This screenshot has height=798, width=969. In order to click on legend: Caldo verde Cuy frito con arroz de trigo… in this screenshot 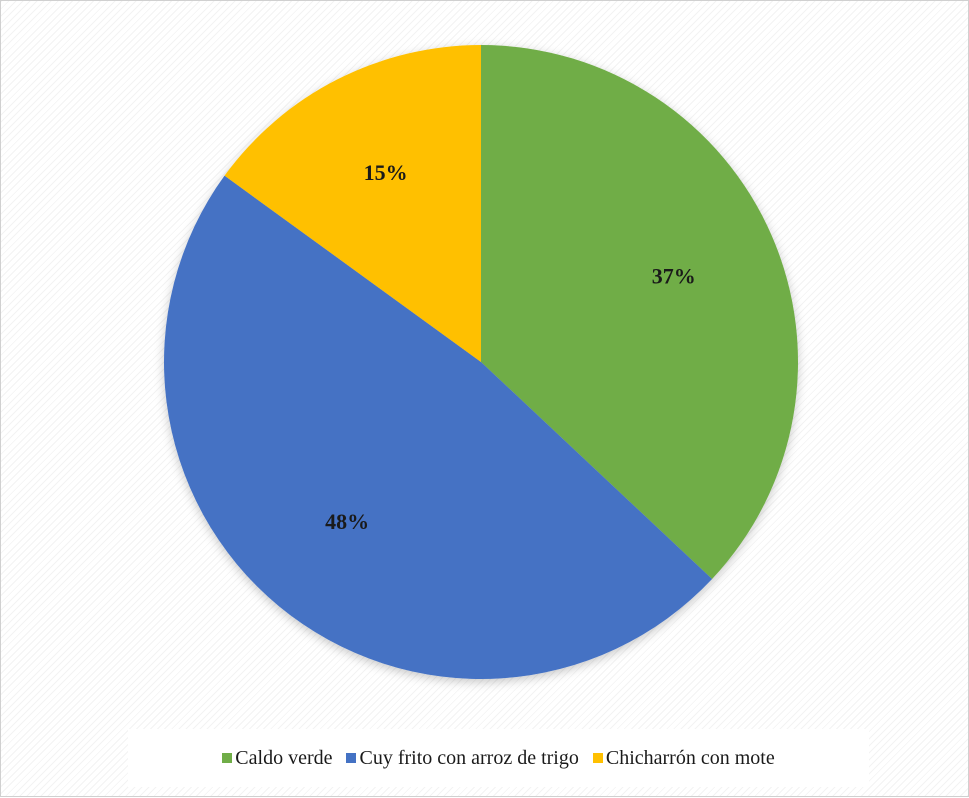, I will do `click(498, 758)`.